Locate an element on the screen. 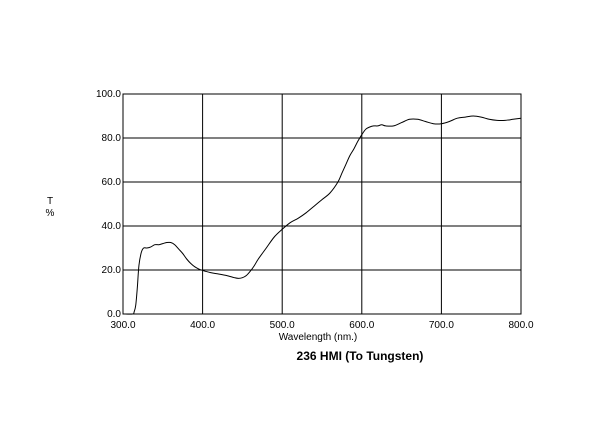 The image size is (595, 425). x-axis-label: Wavelength (nm.) is located at coordinates (318, 337).